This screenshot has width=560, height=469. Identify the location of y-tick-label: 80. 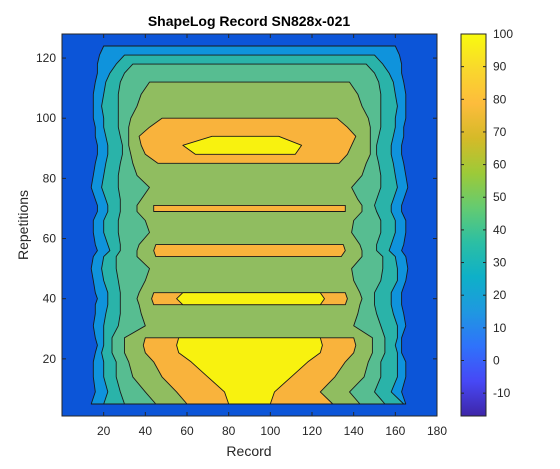
(50, 178).